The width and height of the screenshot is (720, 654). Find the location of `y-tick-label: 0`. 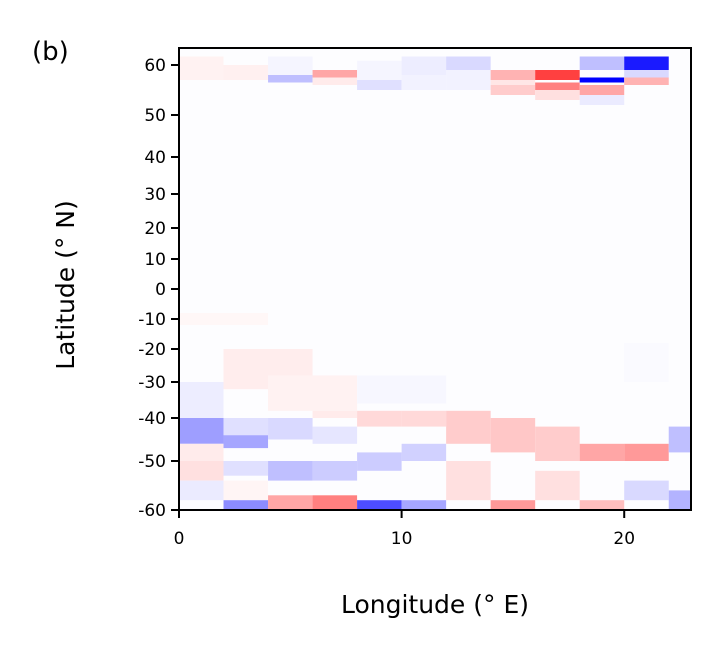

y-tick-label: 0 is located at coordinates (160, 290).